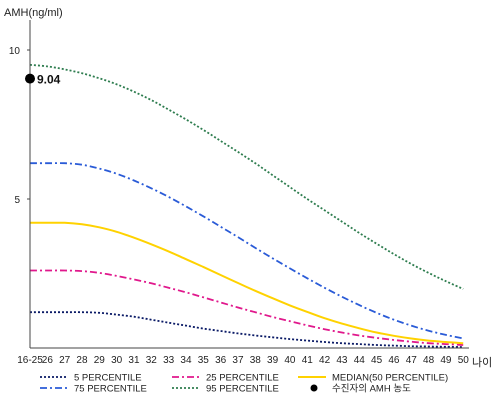 Image resolution: width=500 pixels, height=400 pixels. What do you see at coordinates (446, 360) in the screenshot?
I see `x-tick-label: 49` at bounding box center [446, 360].